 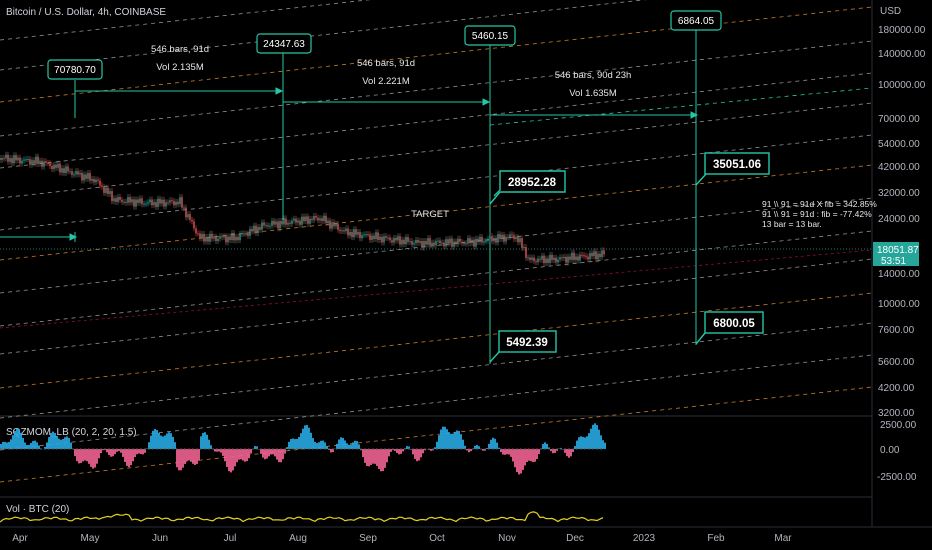 I want to click on time-axis-label: Dec, so click(x=575, y=538).